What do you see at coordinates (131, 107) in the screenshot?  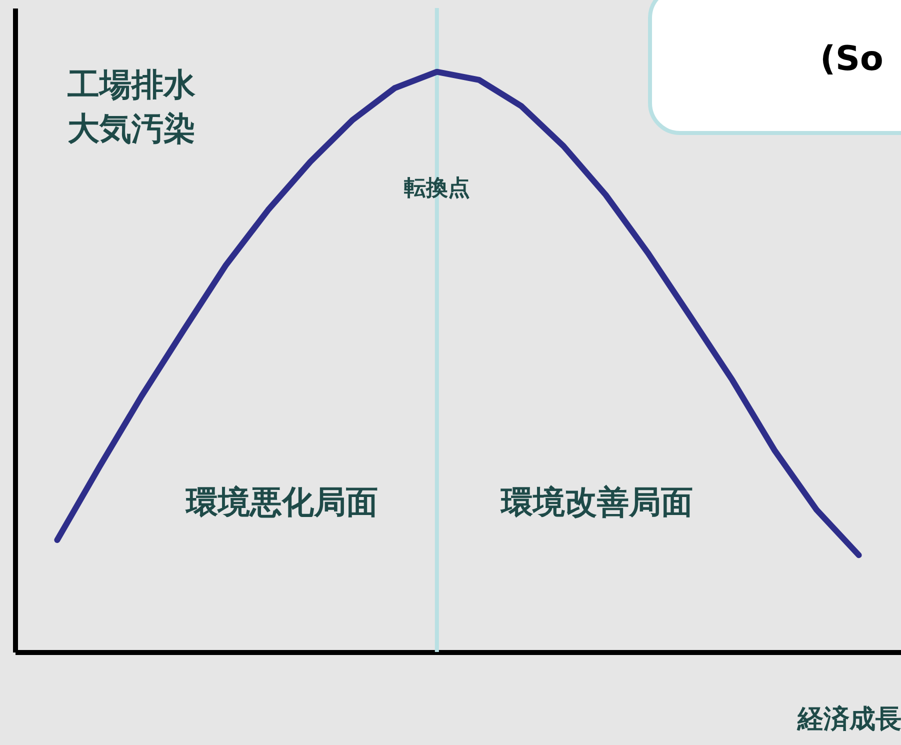 I see `y-axis-title: 工場排水大気汚染` at bounding box center [131, 107].